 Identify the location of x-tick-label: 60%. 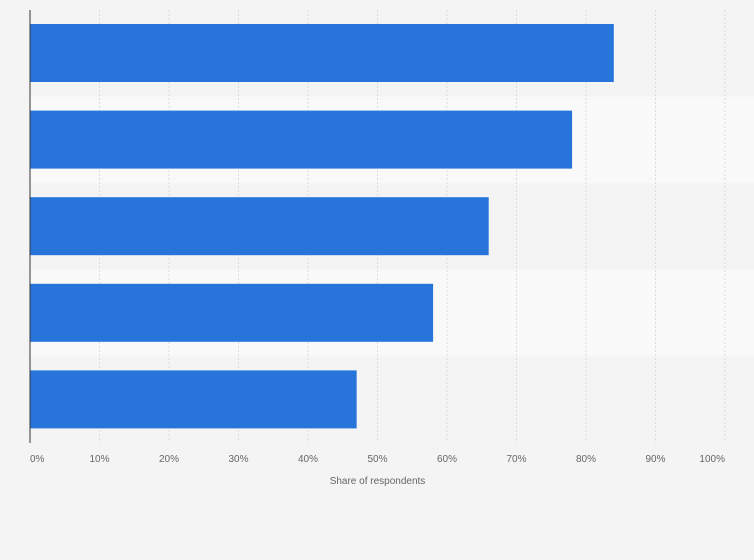
(447, 459).